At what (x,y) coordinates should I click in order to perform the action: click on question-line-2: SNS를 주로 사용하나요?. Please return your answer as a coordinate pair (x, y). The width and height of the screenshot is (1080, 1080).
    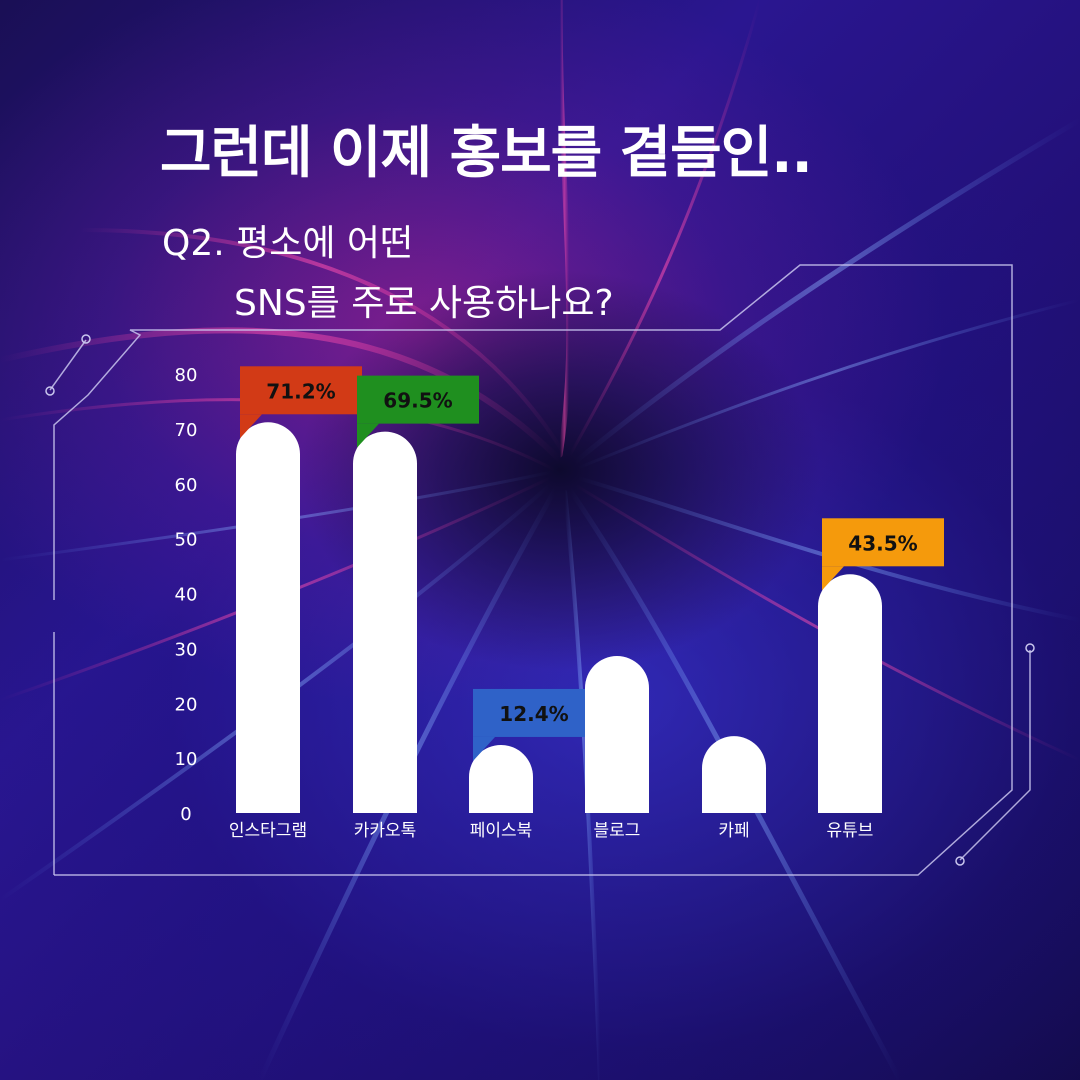
    Looking at the image, I should click on (424, 303).